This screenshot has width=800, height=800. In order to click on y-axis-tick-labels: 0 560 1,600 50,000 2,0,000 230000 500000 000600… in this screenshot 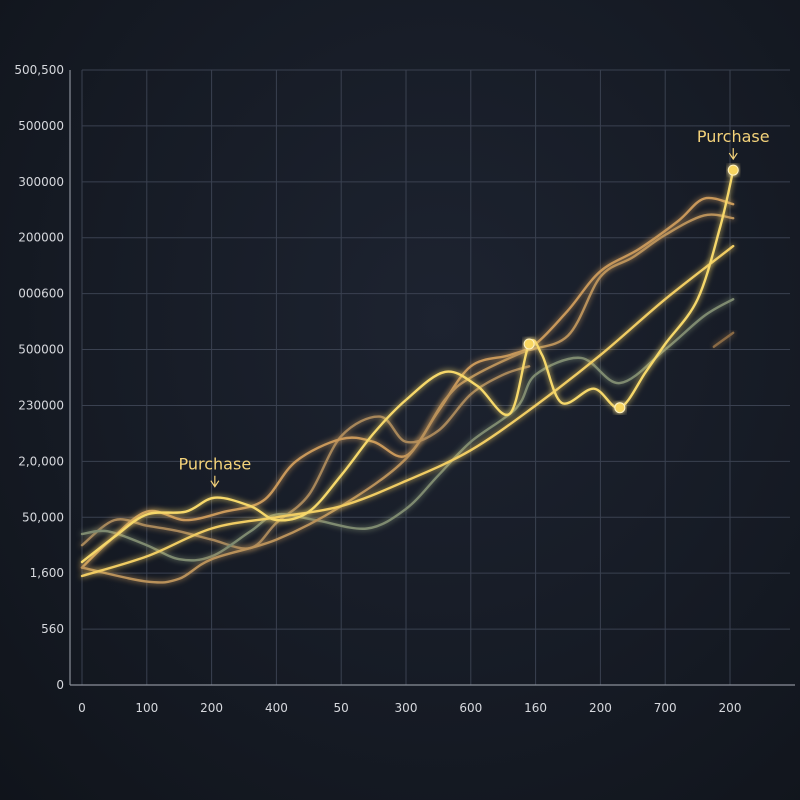, I will do `click(39, 377)`.